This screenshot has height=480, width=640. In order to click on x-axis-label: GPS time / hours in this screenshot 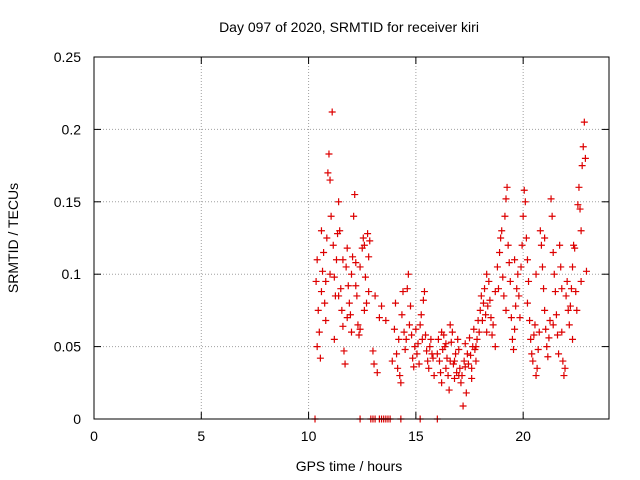, I will do `click(349, 466)`.